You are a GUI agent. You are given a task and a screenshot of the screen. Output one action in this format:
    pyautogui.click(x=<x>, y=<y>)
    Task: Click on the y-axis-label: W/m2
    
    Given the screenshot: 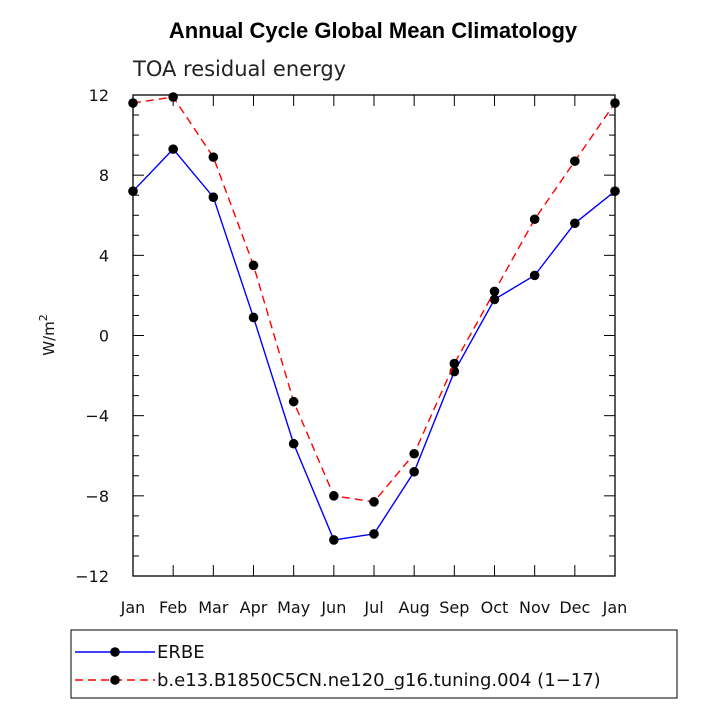 What is the action you would take?
    pyautogui.click(x=47, y=335)
    